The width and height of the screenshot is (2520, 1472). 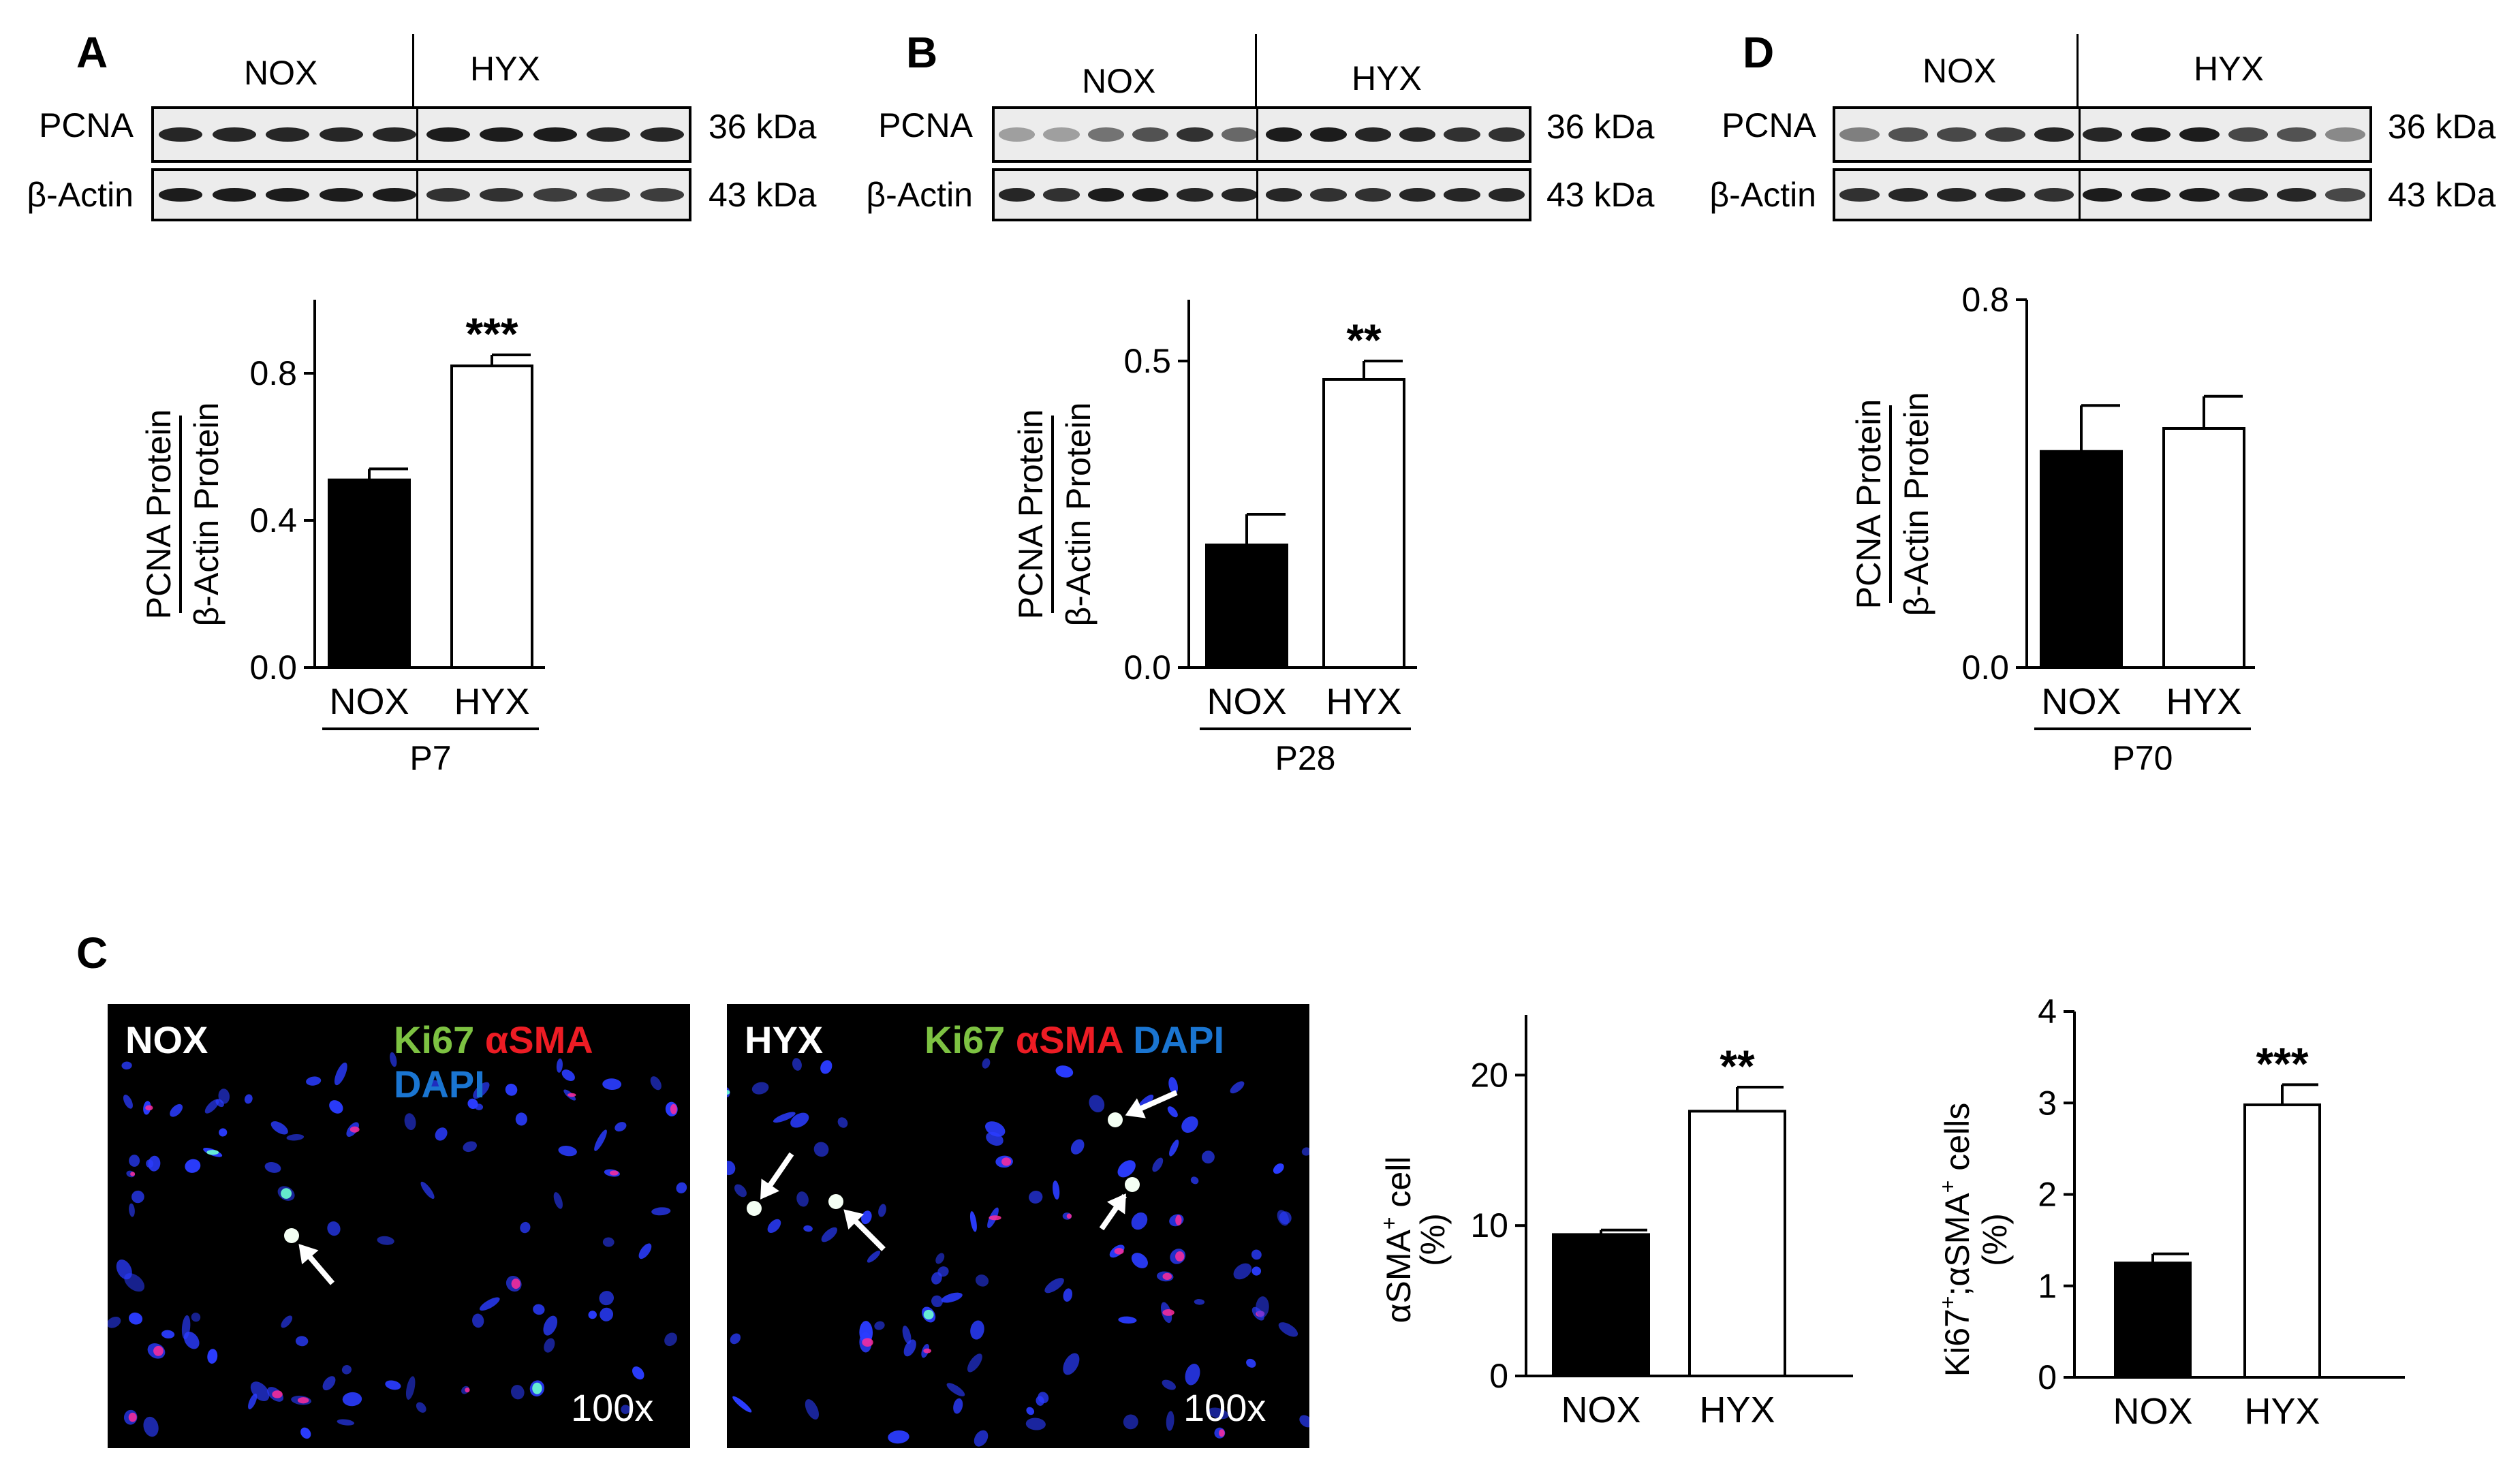 I want to click on chart-c-asma-cells: αSMA+ cell (%) 0 10 20 NOX HYX **, so click(x=1615, y=1222).